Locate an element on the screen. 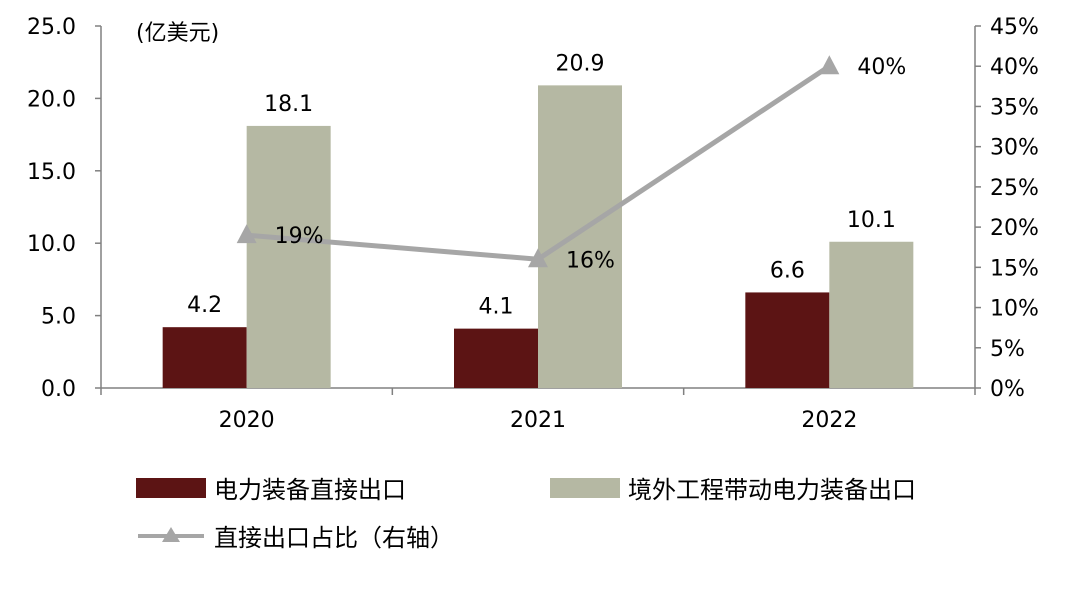  bar-value-label: 4.1 is located at coordinates (496, 307).